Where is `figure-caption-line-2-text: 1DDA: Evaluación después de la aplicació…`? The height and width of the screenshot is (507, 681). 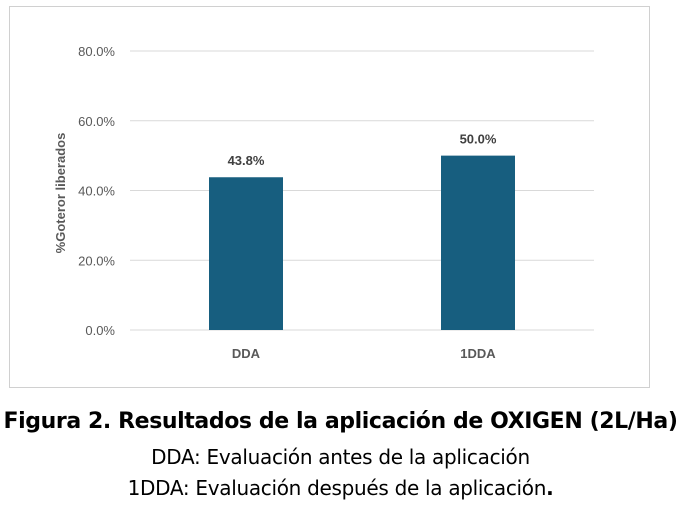 figure-caption-line-2-text: 1DDA: Evaluación después de la aplicació… is located at coordinates (337, 488).